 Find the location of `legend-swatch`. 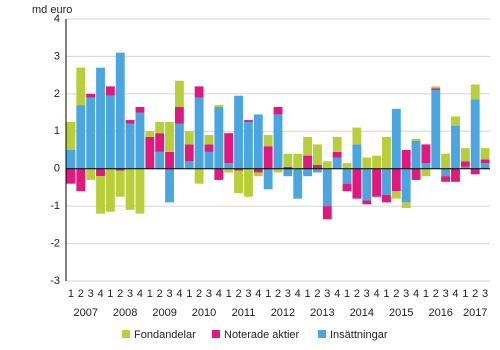

legend-swatch is located at coordinates (126, 334).